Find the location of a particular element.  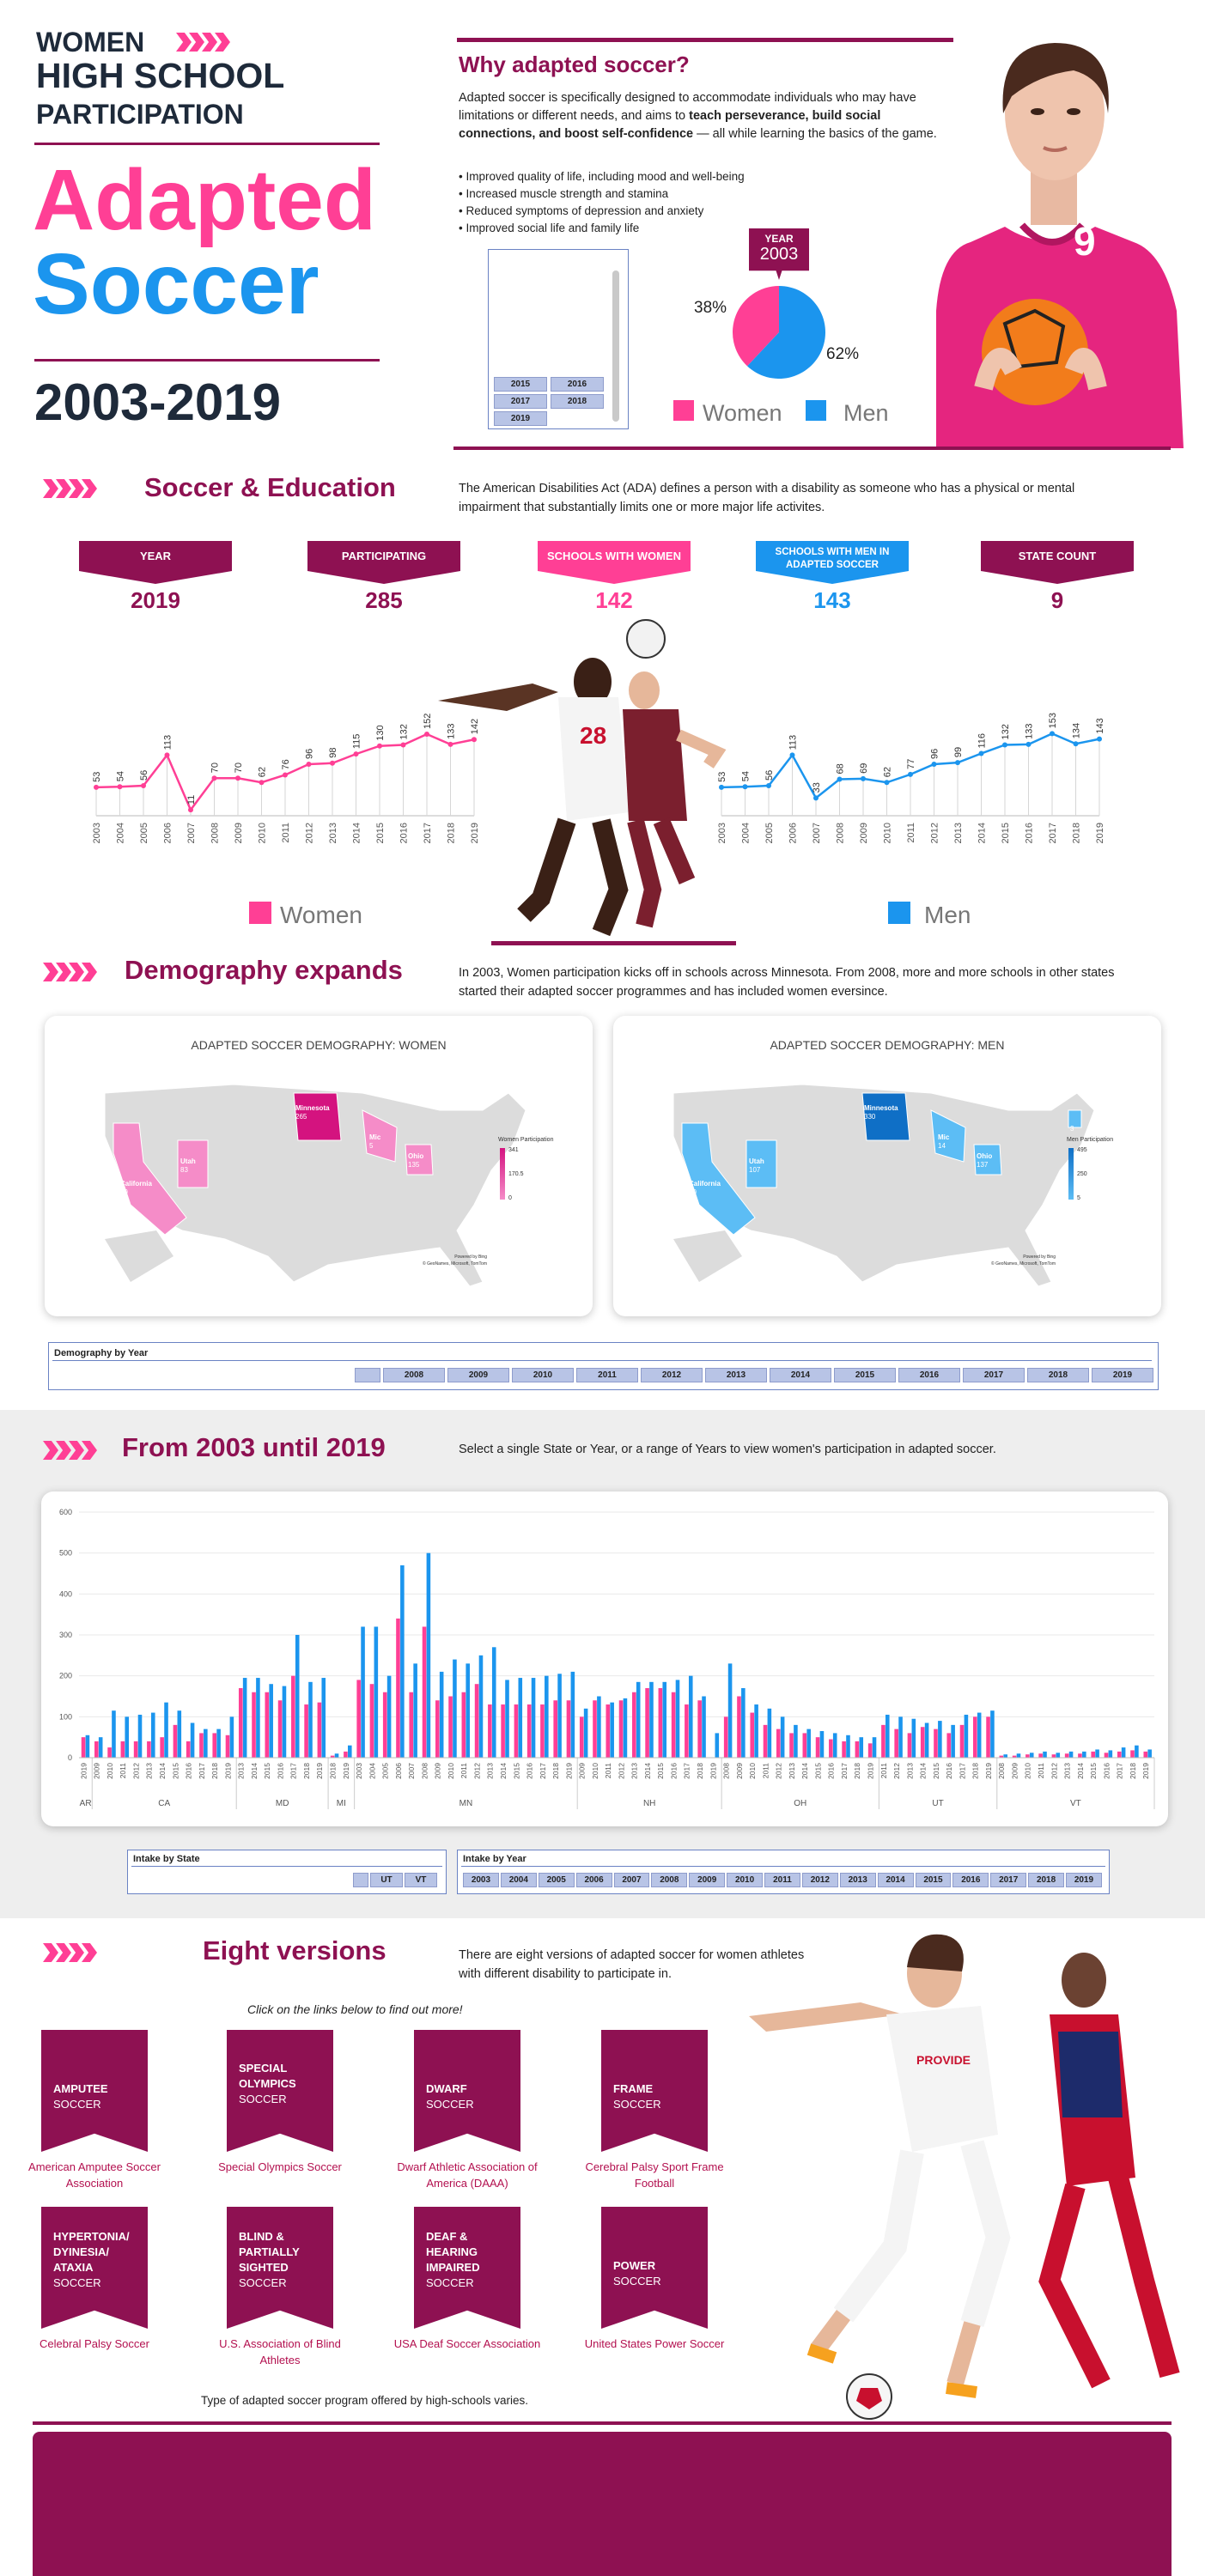

version-flag: DEAF & HEARING IMPAIRED SOCCER is located at coordinates (467, 2268).